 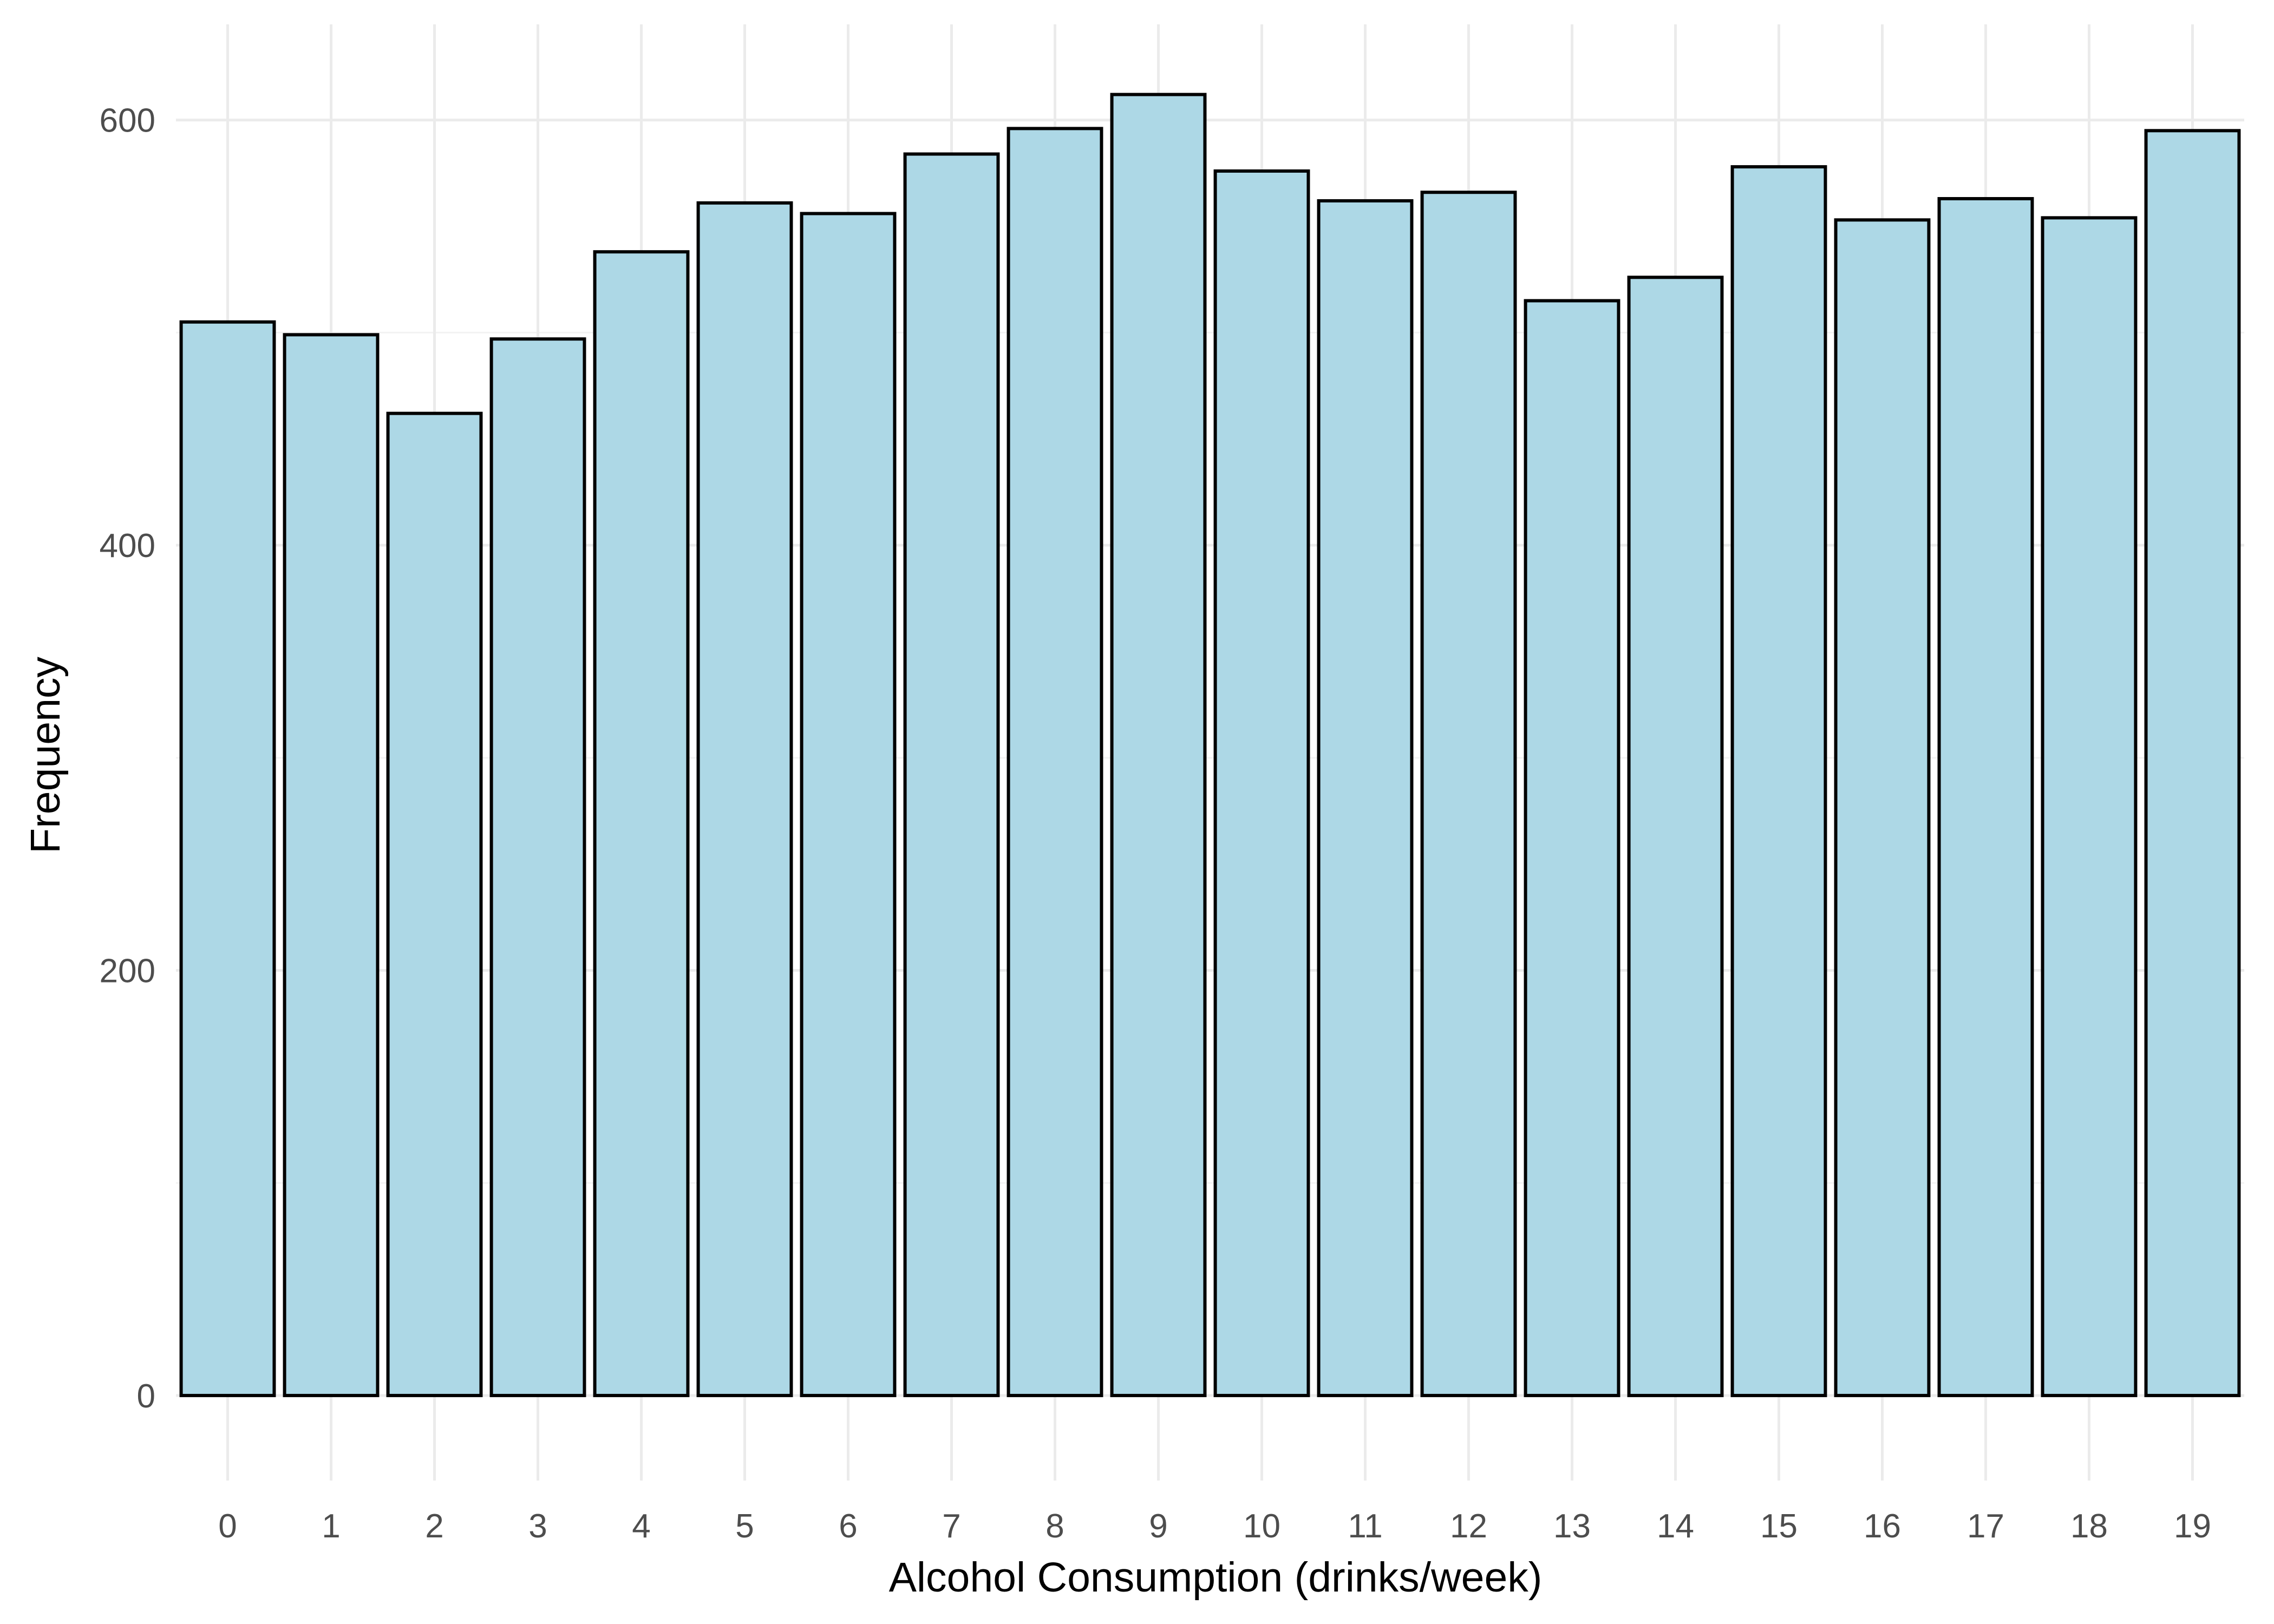 What do you see at coordinates (128, 971) in the screenshot?
I see `y-tick-label: 200` at bounding box center [128, 971].